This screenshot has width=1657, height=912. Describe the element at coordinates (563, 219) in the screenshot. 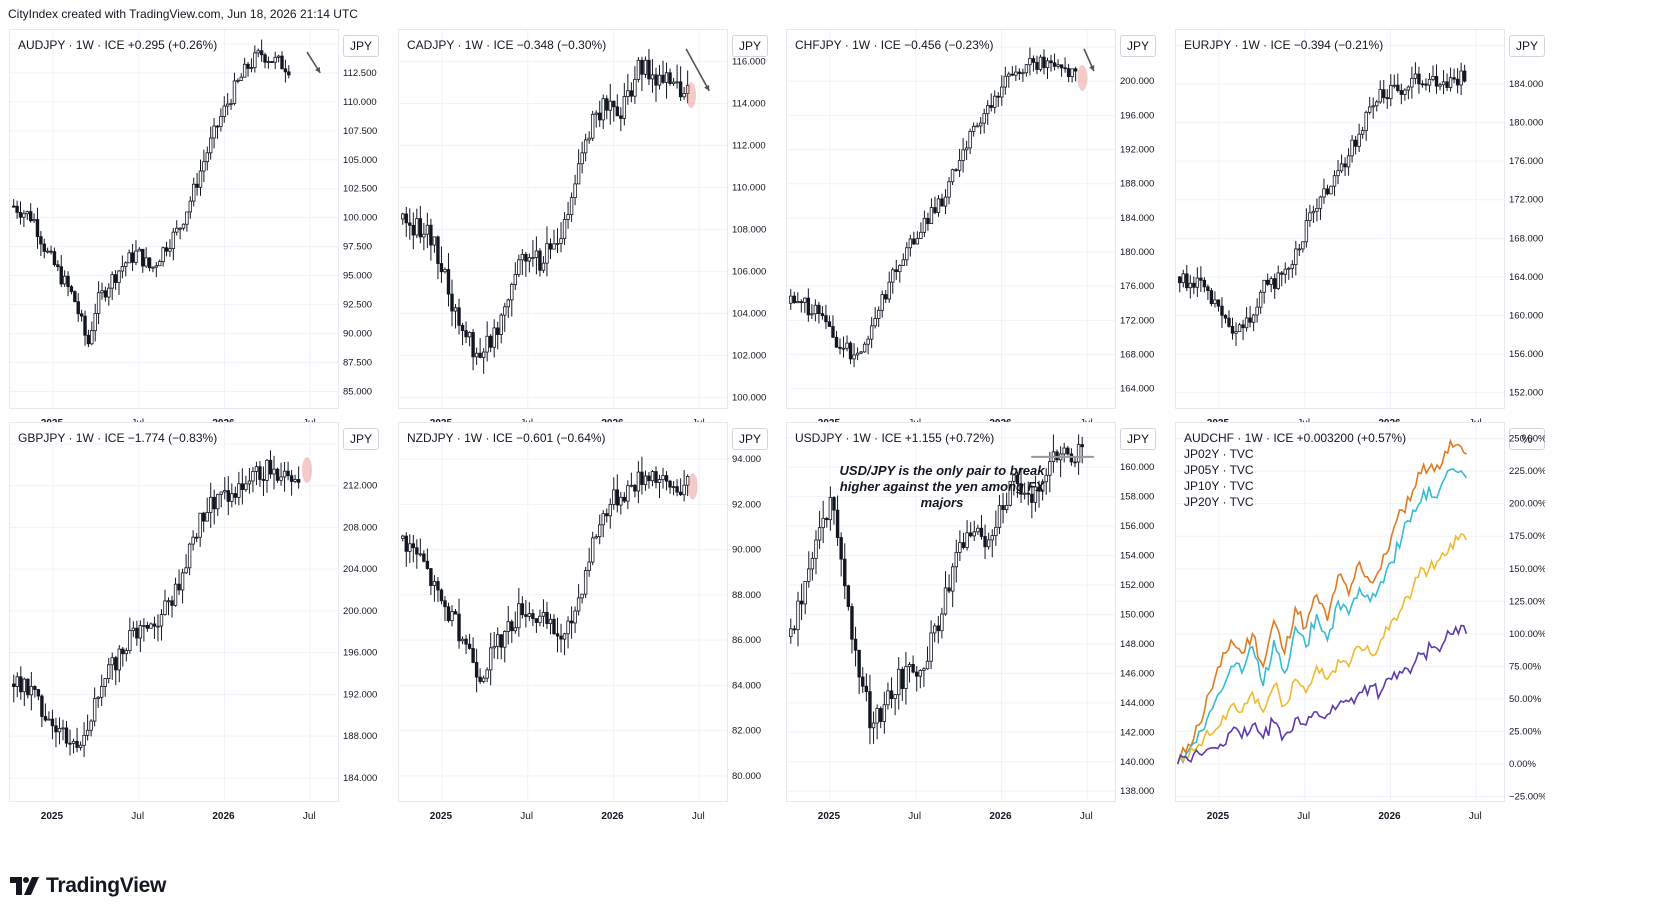

I see `plot-area: CADJPY · 1W · ICE −0.348 (−0.30%)` at that location.